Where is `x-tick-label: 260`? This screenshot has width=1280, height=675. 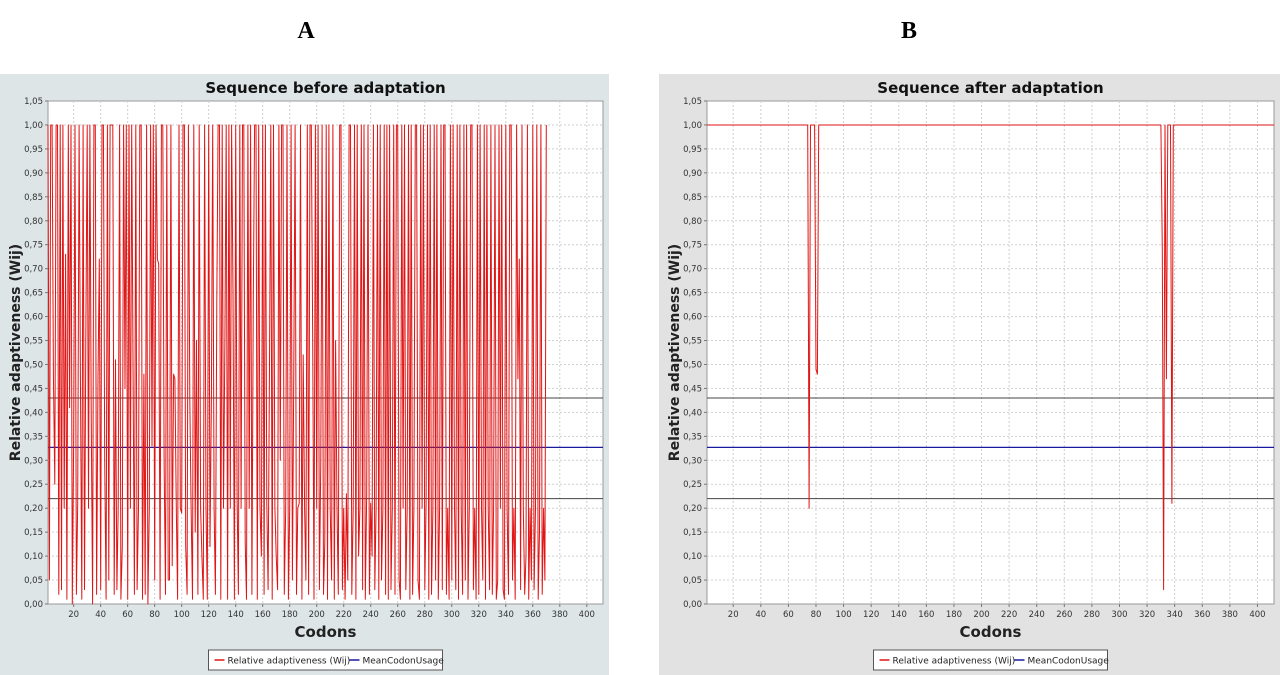
x-tick-label: 260 is located at coordinates (1064, 615).